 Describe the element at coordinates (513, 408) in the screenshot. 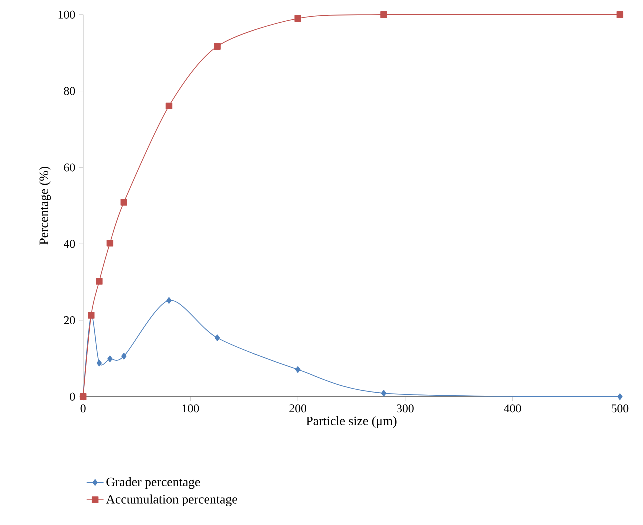

I see `x-tick-label: 400` at that location.